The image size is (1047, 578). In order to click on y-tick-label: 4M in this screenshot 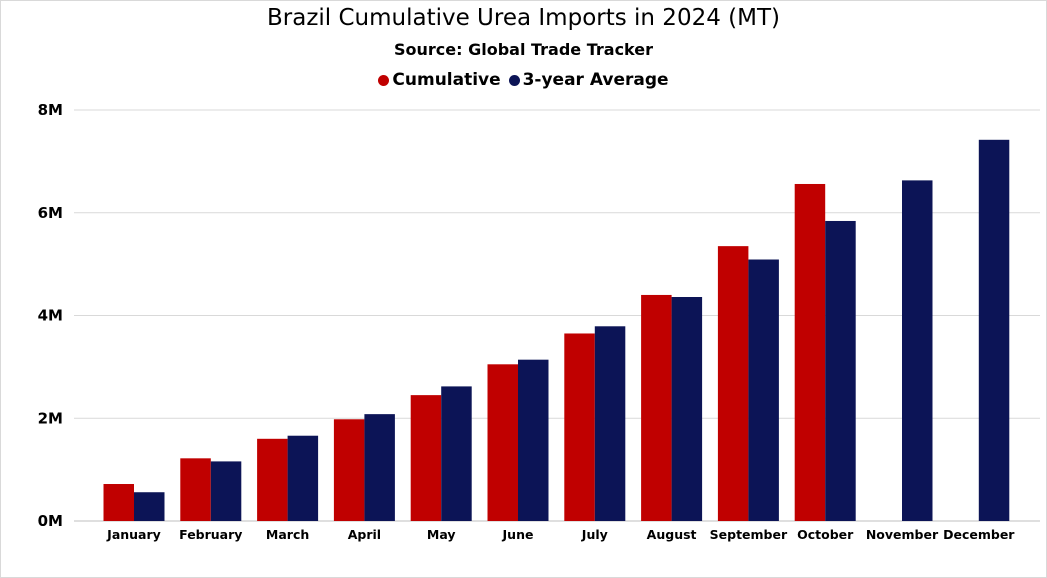, I will do `click(50, 316)`.